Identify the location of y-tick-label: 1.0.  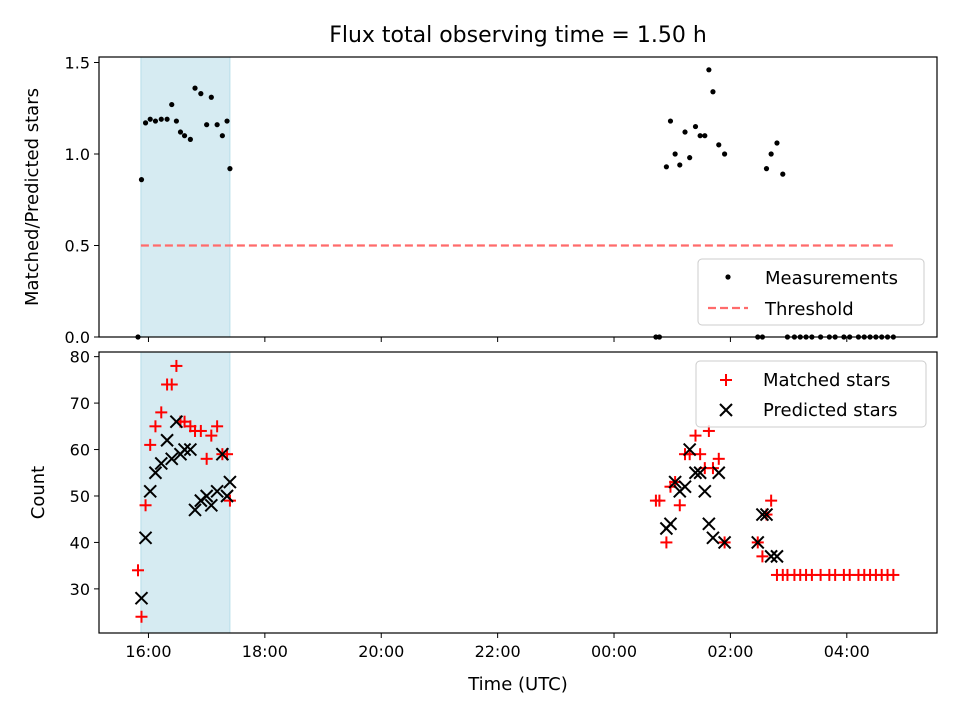
(77, 154).